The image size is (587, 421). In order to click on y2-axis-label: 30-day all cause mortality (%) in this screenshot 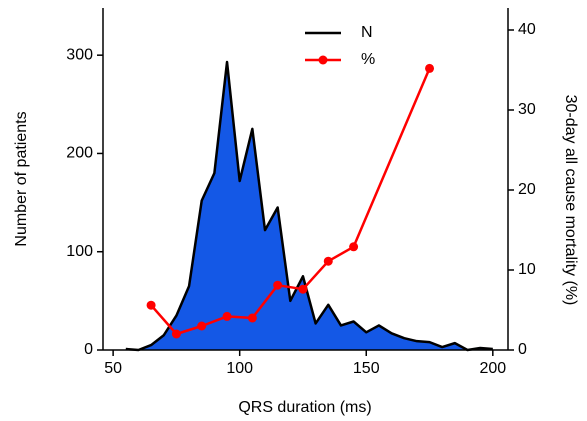, I will do `click(570, 200)`.